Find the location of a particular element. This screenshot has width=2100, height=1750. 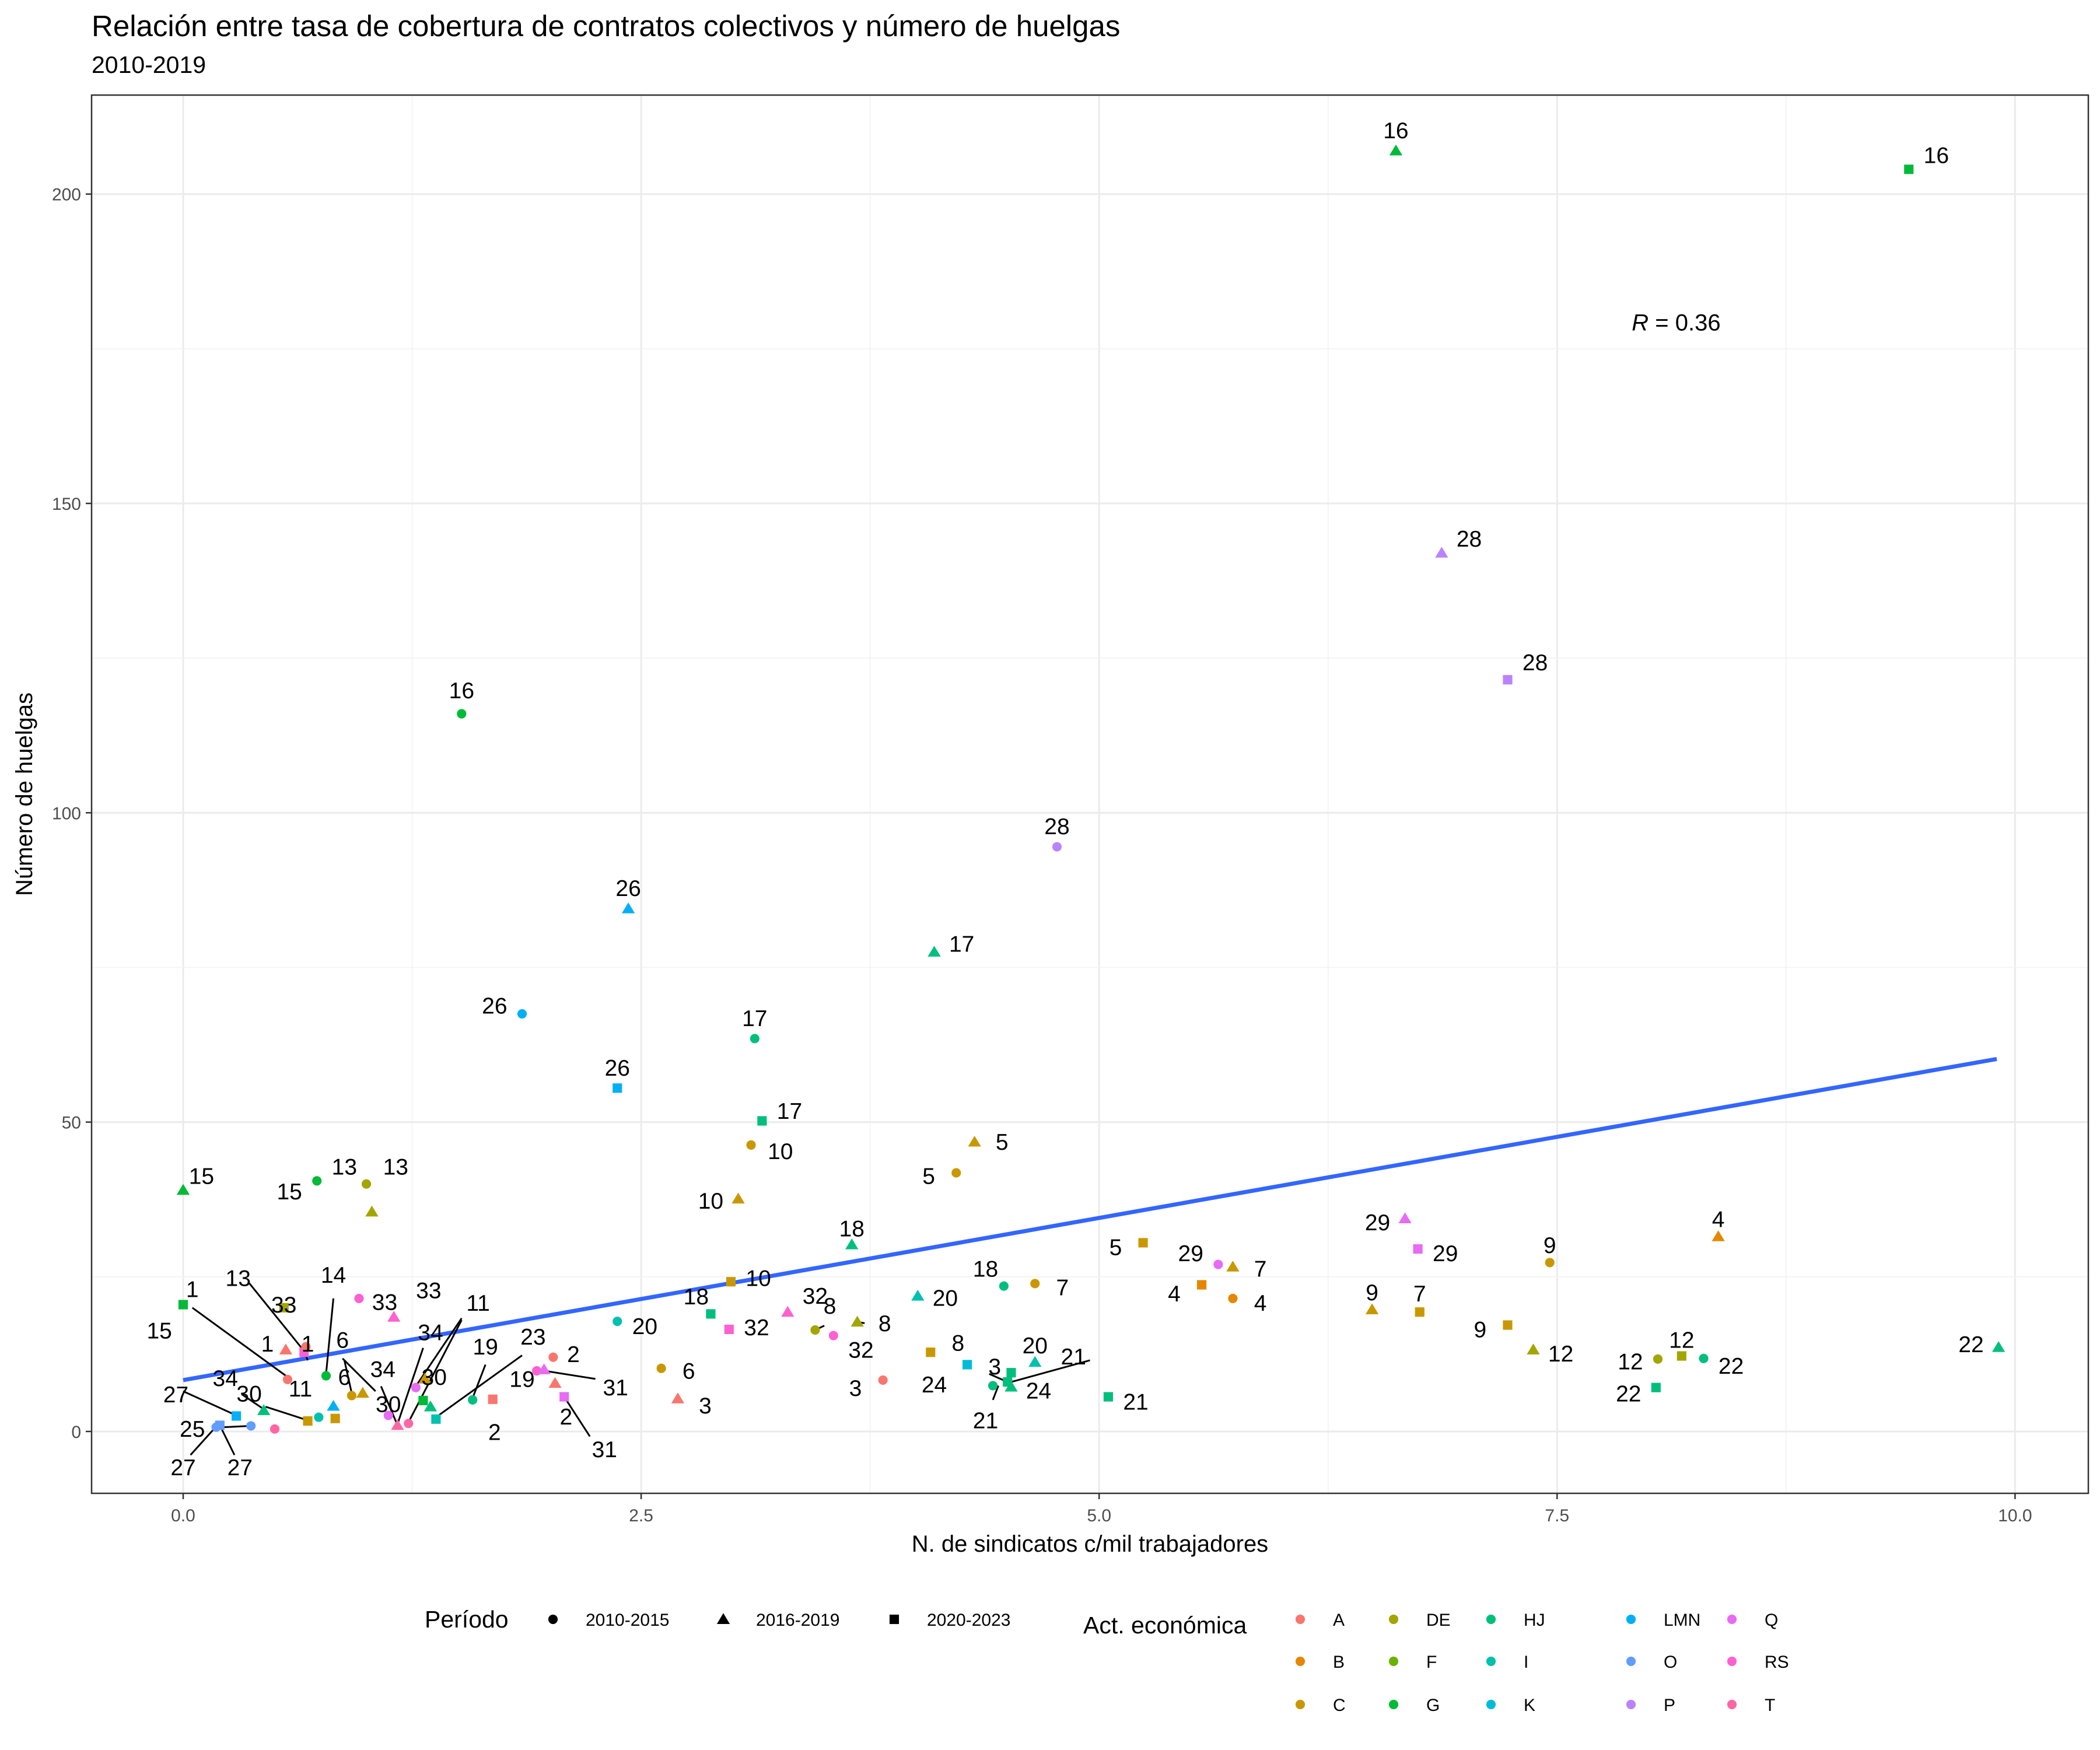

point-label: 28 is located at coordinates (1056, 827).